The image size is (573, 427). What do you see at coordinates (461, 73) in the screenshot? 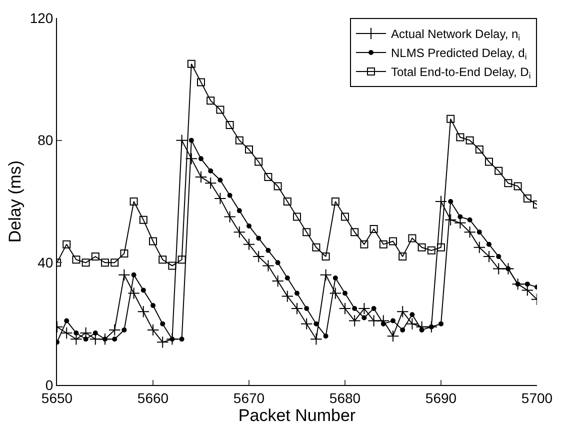
I see `legend-label: Total End-to-End Delay, D$_{i}$` at bounding box center [461, 73].